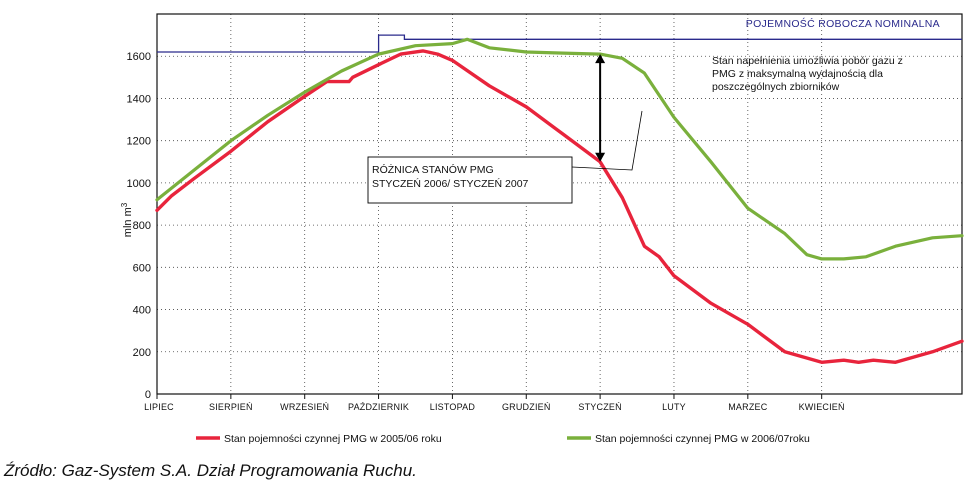  I want to click on x-tick-label: MARZEC, so click(748, 407).